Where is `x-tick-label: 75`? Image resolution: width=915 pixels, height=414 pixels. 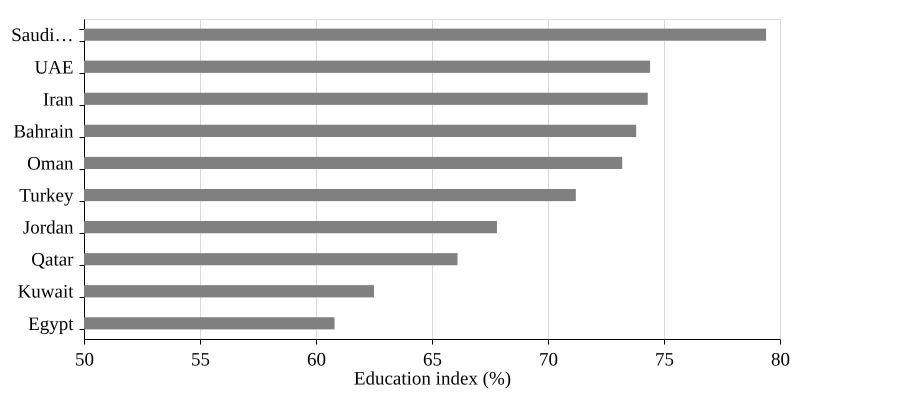
x-tick-label: 75 is located at coordinates (664, 360).